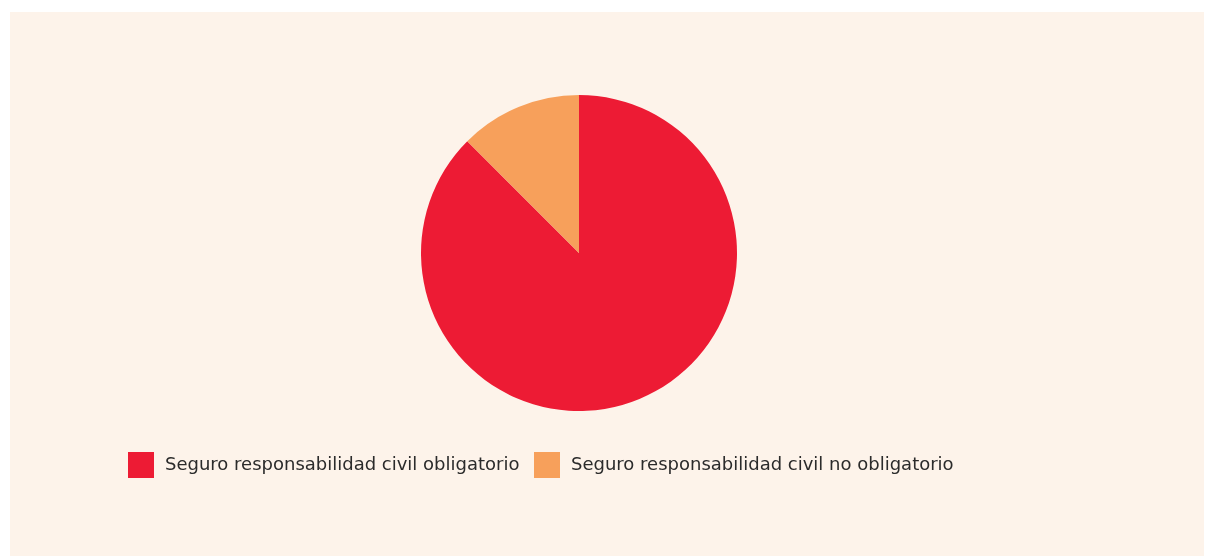  I want to click on legend-label: Seguro responsabilidad civil no obligatorio, so click(762, 463).